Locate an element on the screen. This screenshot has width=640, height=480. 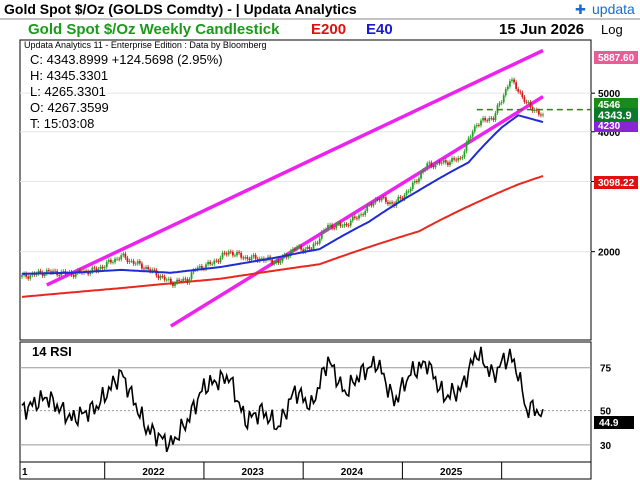
brand-logo: updata is located at coordinates (613, 9).